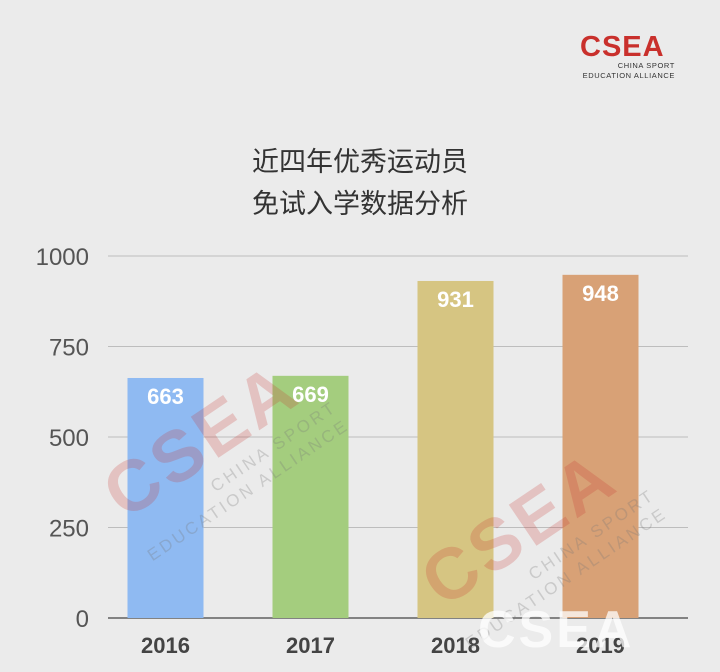 The width and height of the screenshot is (720, 672). Describe the element at coordinates (360, 204) in the screenshot. I see `chart-title-line-2: 免试入学数据分析` at that location.